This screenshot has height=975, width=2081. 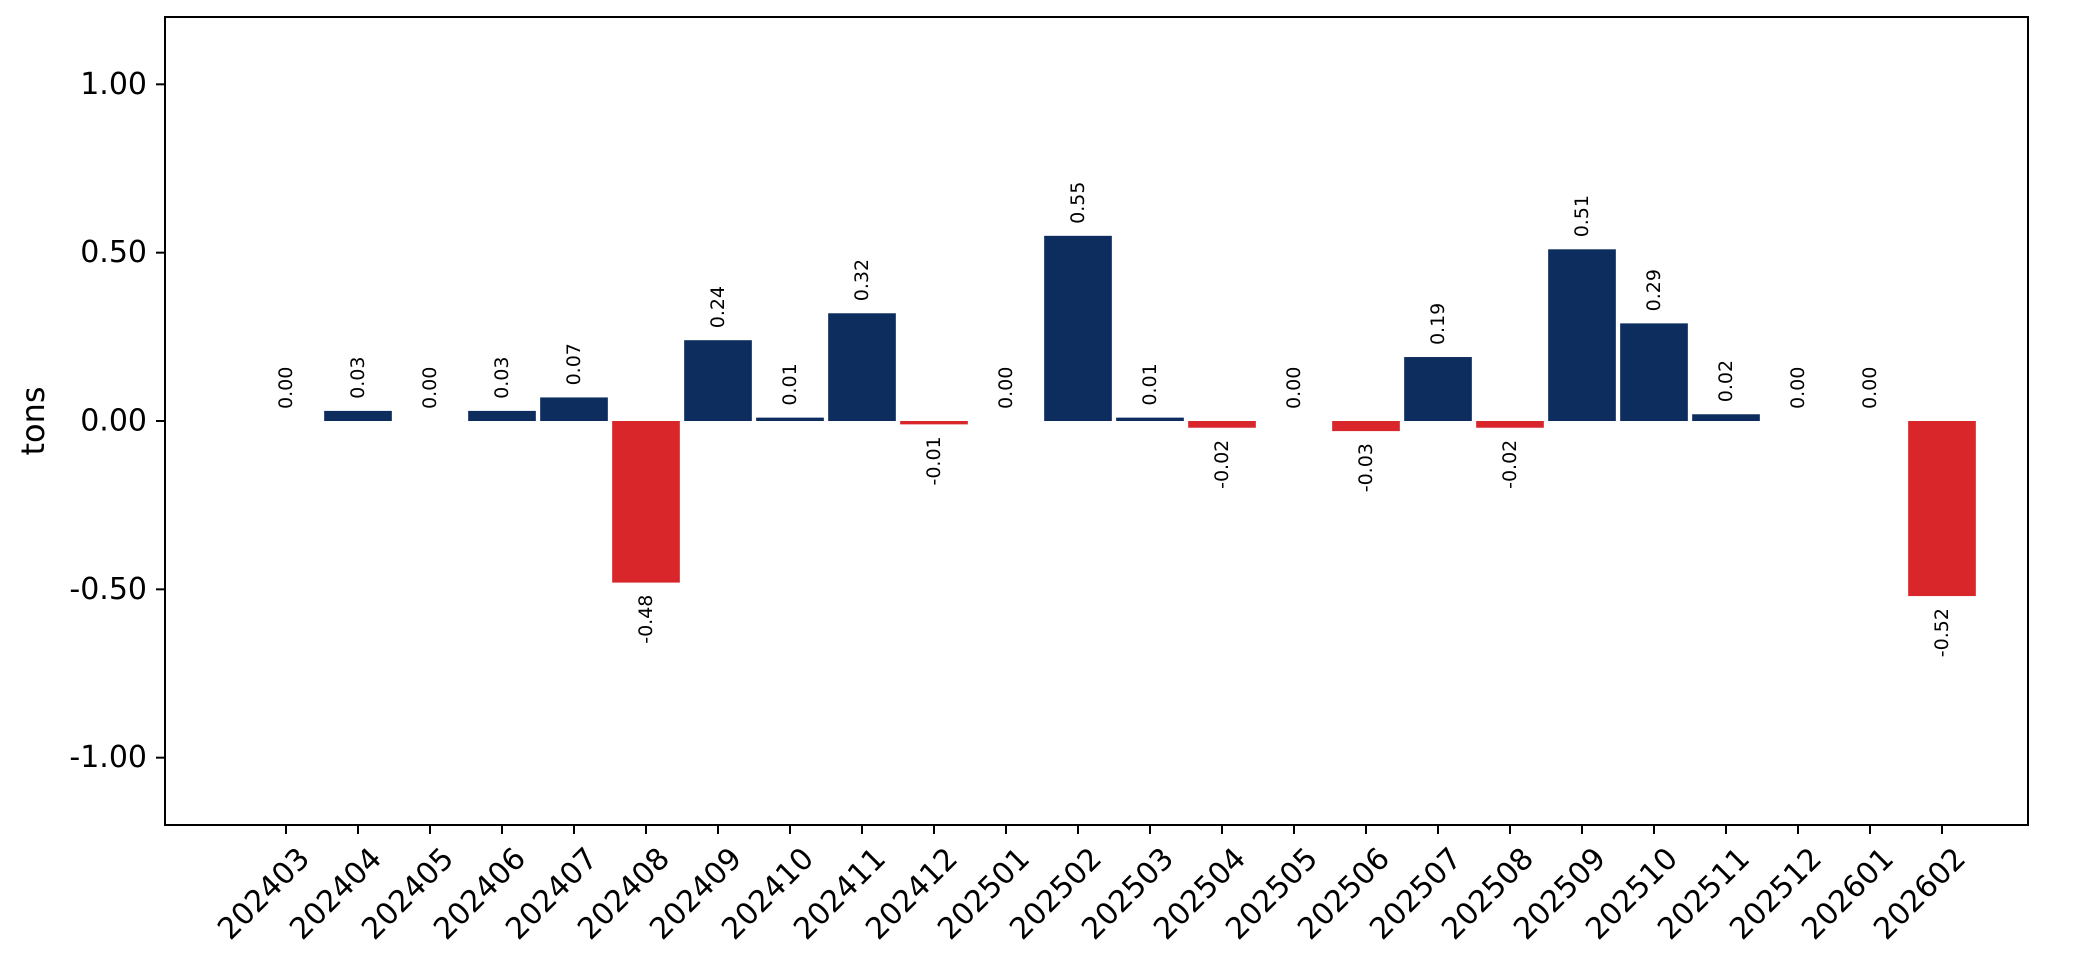 What do you see at coordinates (1366, 467) in the screenshot?
I see `data-label-202506: -0.03` at bounding box center [1366, 467].